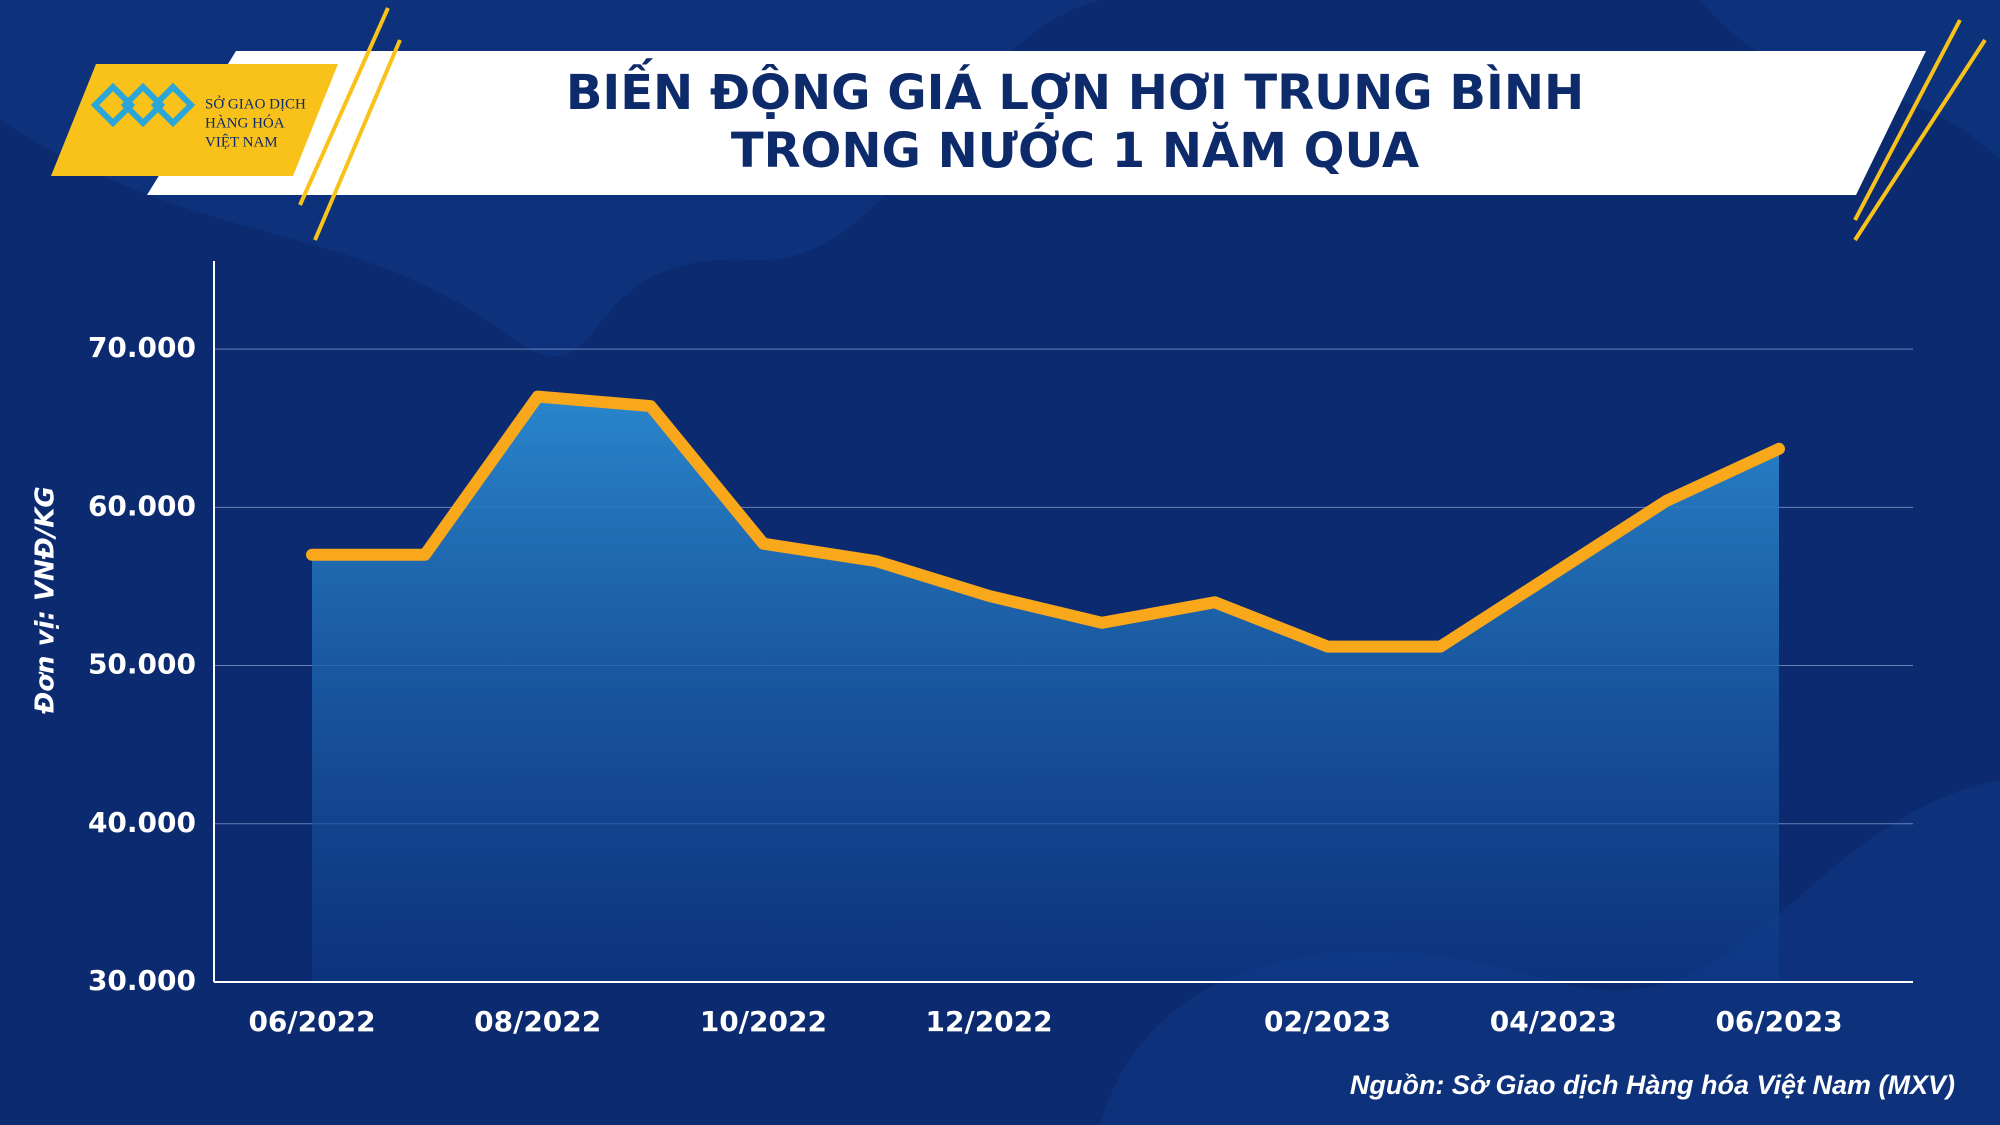 This screenshot has height=1125, width=2000. Describe the element at coordinates (255, 103) in the screenshot. I see `logo-text: SỞ GIAO DỊCH` at that location.